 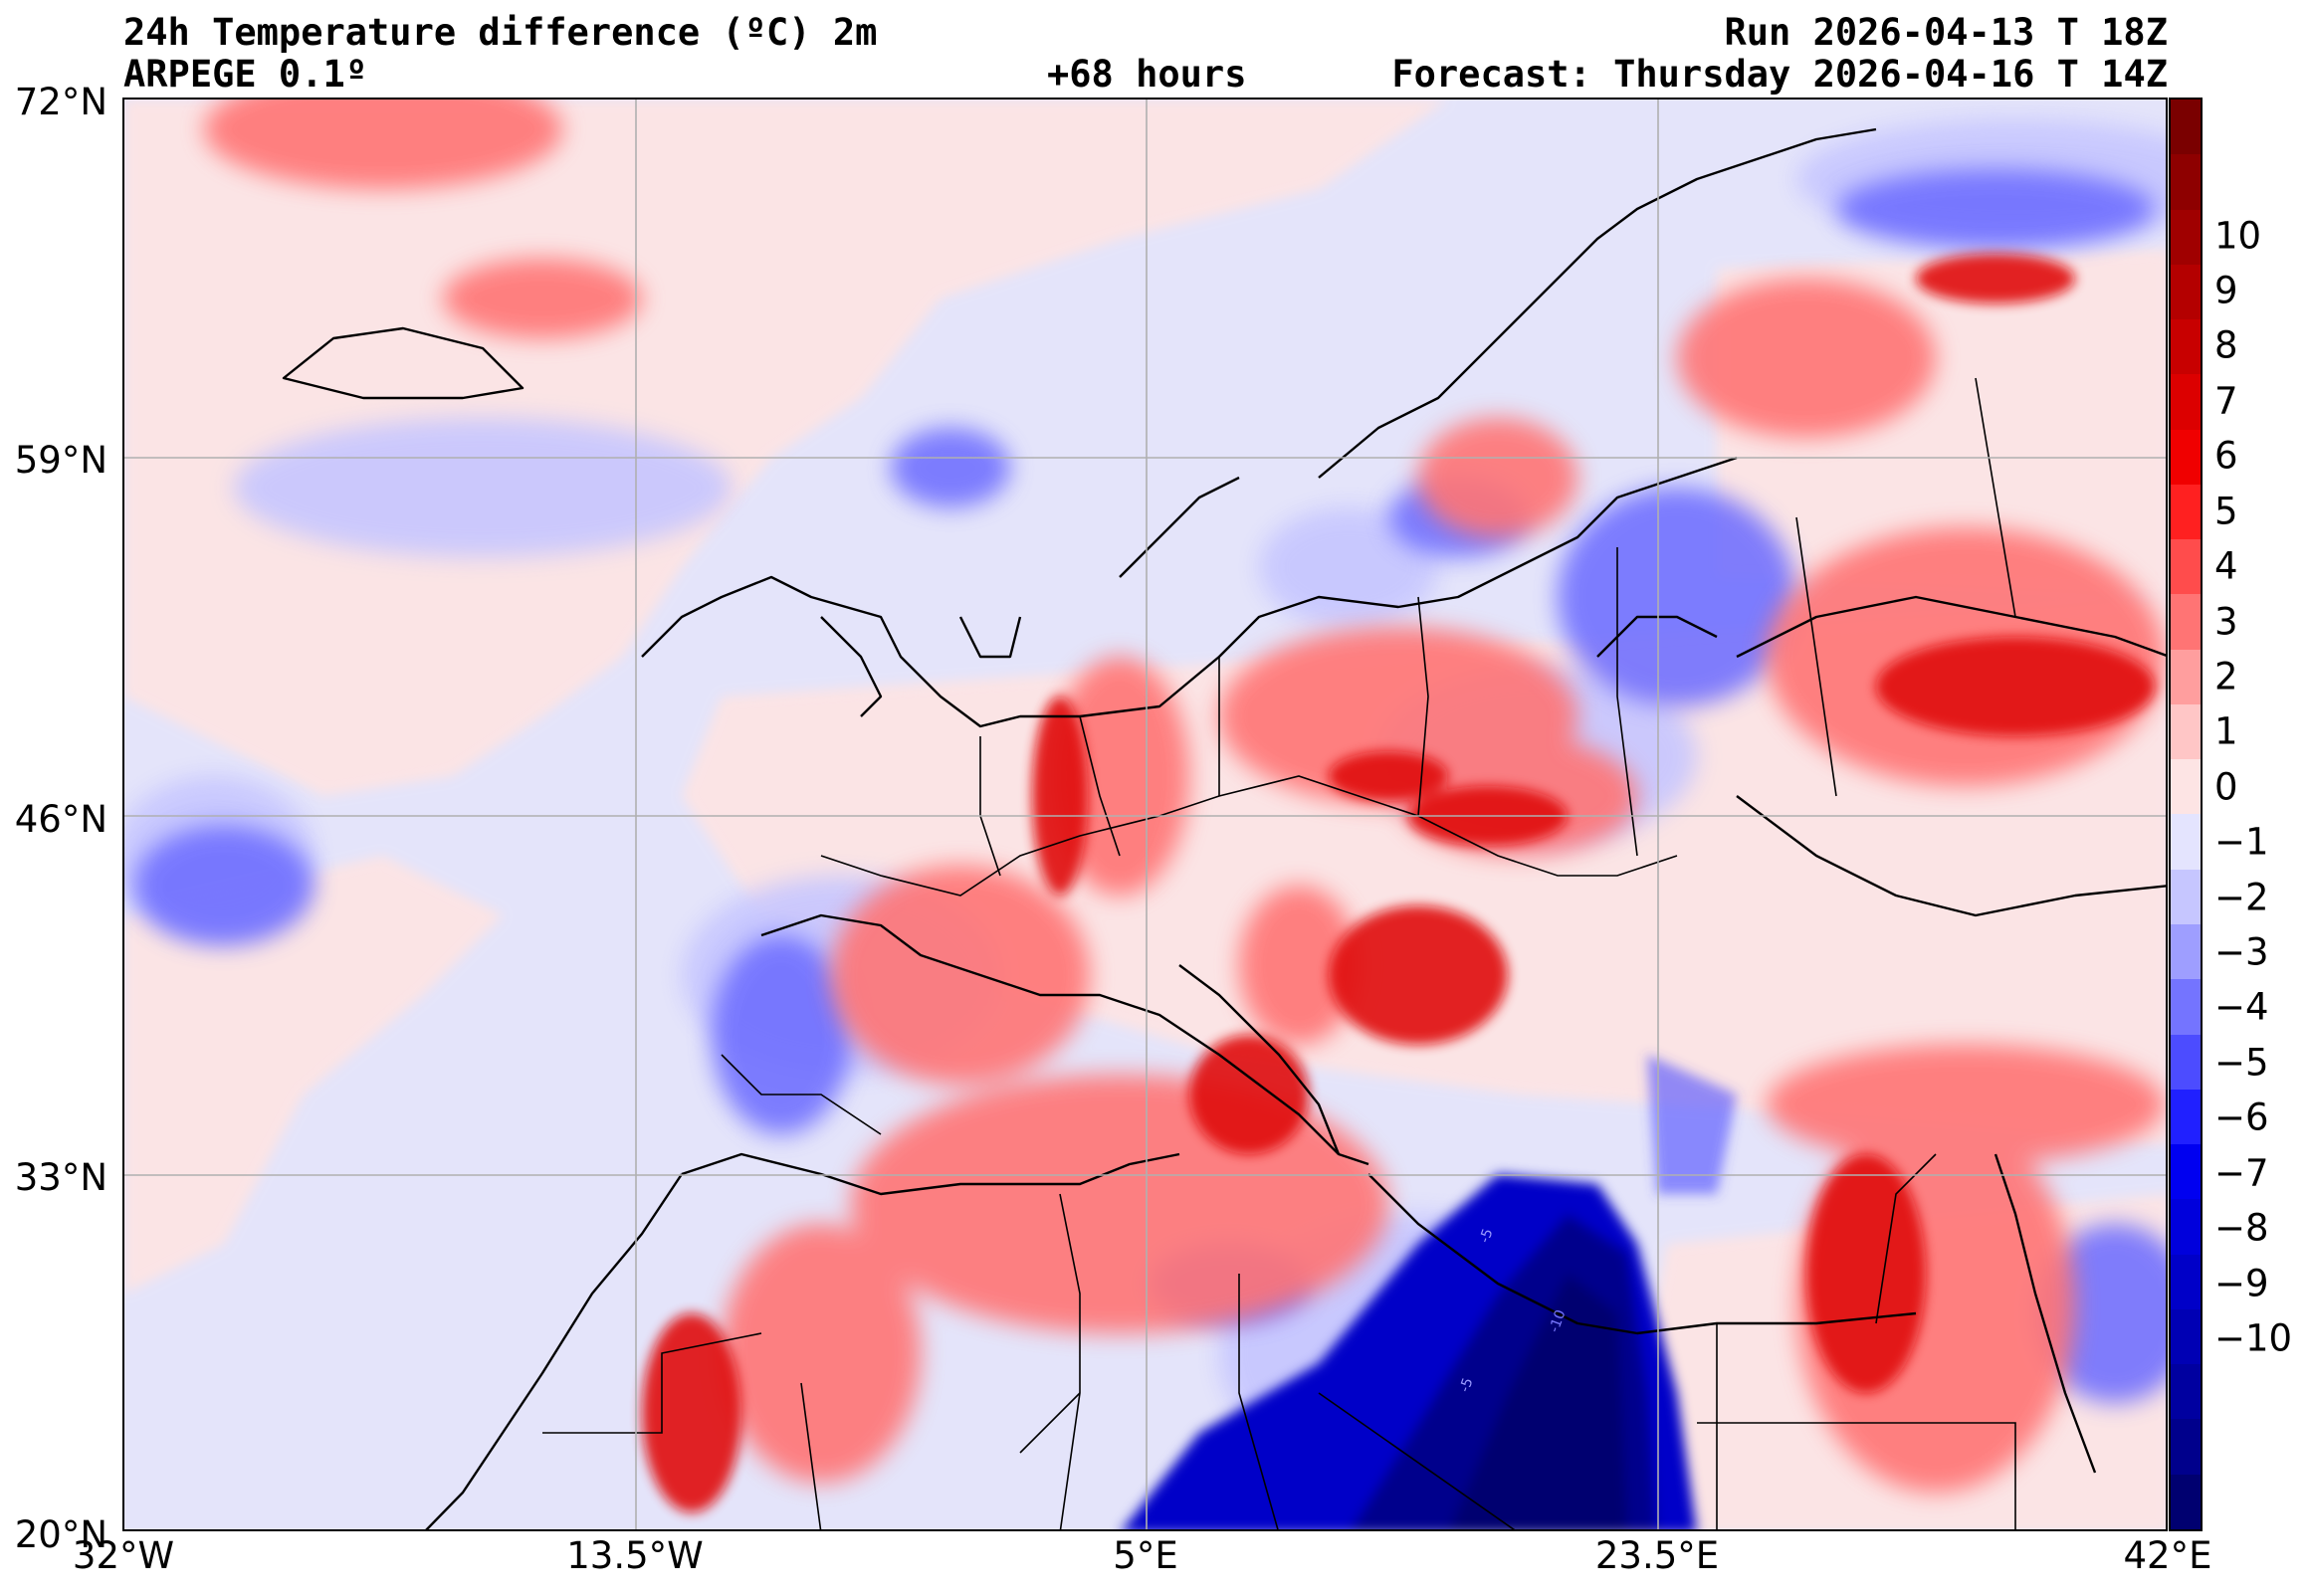 I want to click on lon-label-42e: 42°E, so click(x=2167, y=1556).